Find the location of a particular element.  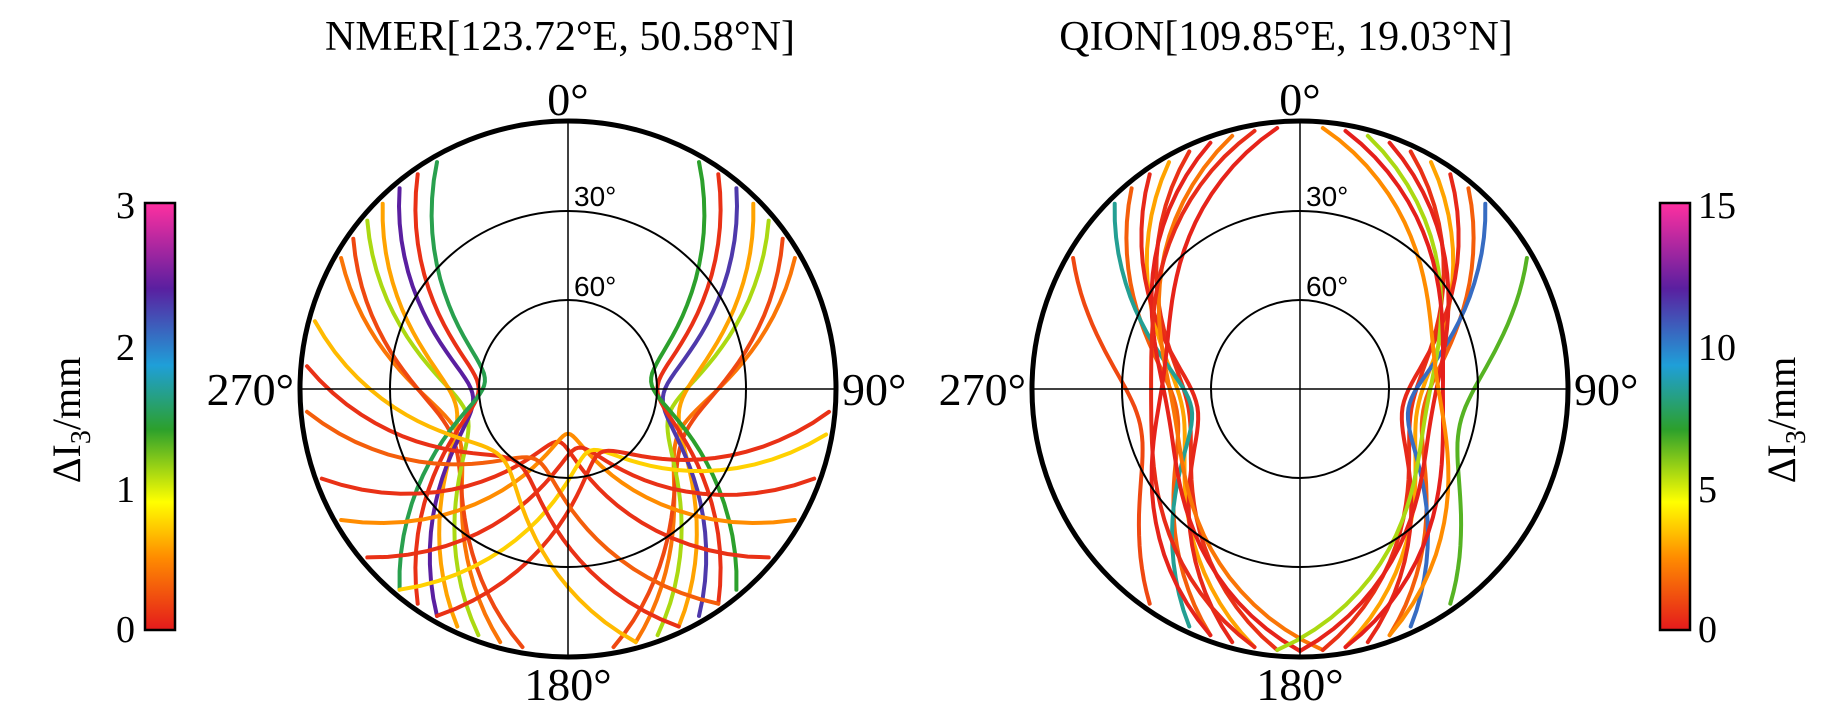

right-colorbar-tick-0: 0 is located at coordinates (1707, 630).